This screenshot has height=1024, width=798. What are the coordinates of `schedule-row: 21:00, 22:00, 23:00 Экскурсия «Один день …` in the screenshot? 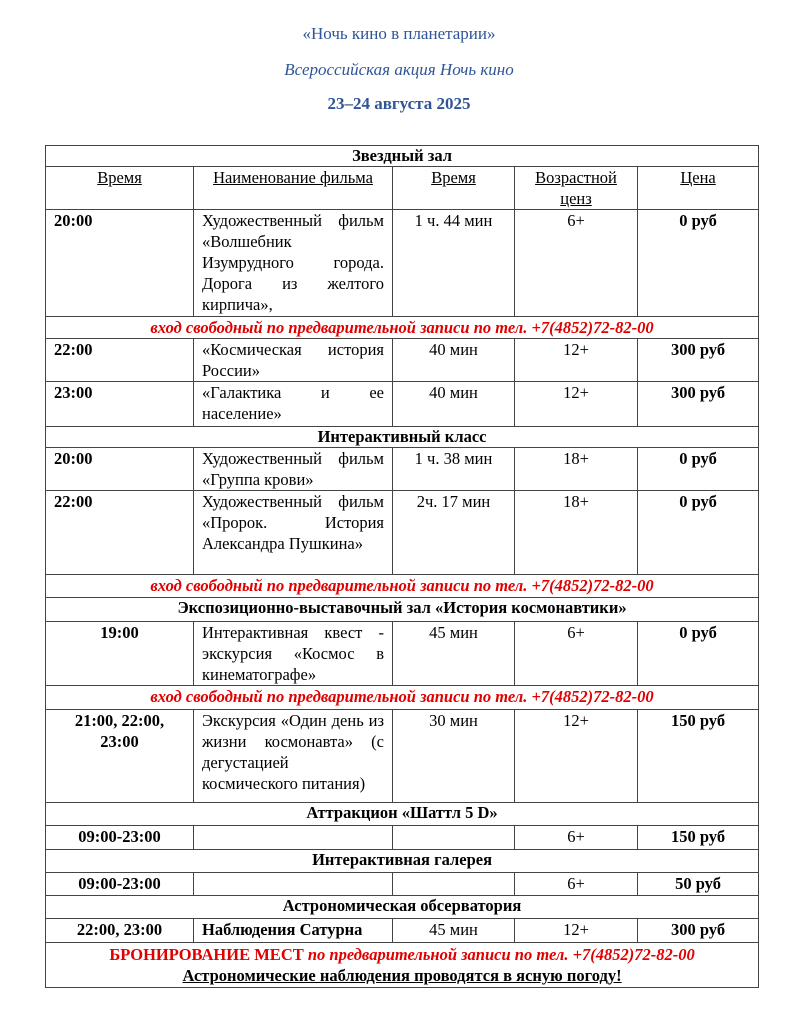 It's located at (402, 756).